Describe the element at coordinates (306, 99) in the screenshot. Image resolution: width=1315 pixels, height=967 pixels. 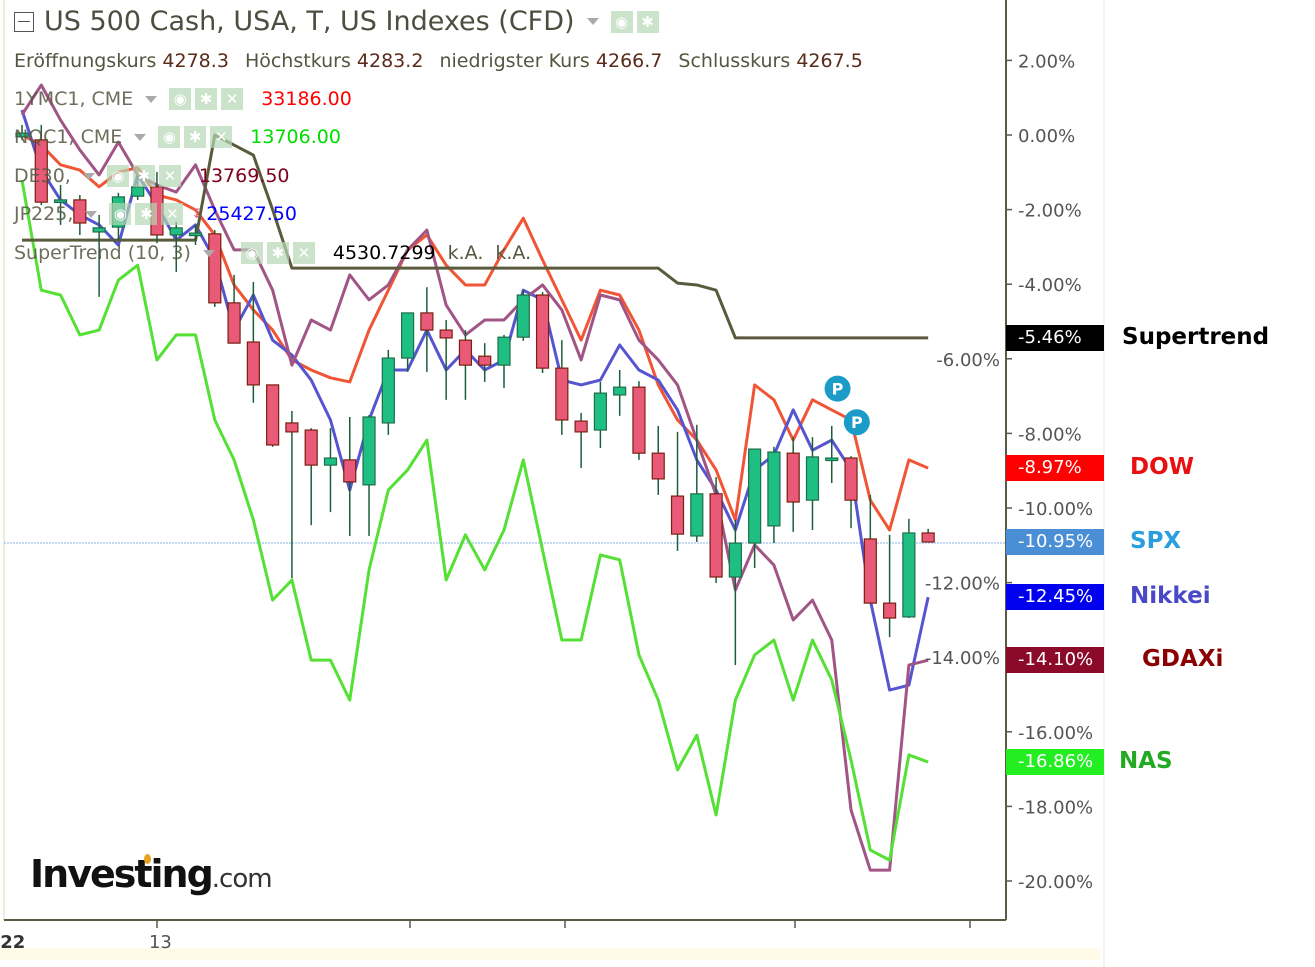
I see `legend-value: 33186.00` at that location.